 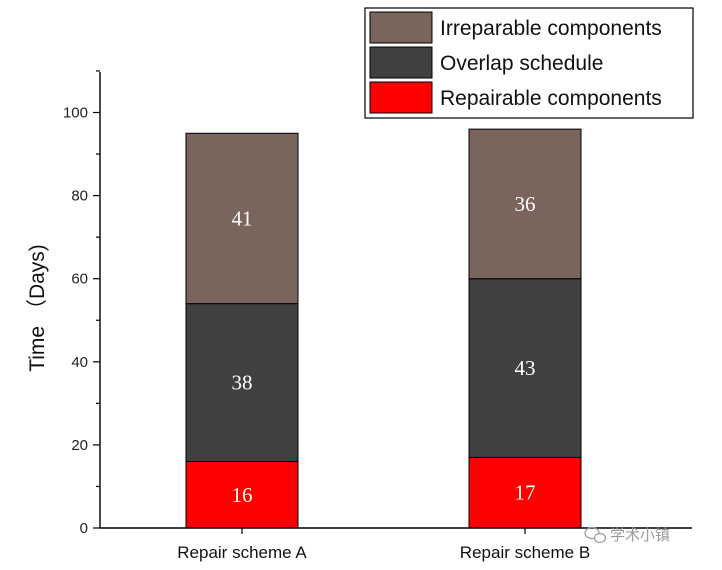 What do you see at coordinates (401, 27) in the screenshot?
I see `legend-swatch-irreparable-components` at bounding box center [401, 27].